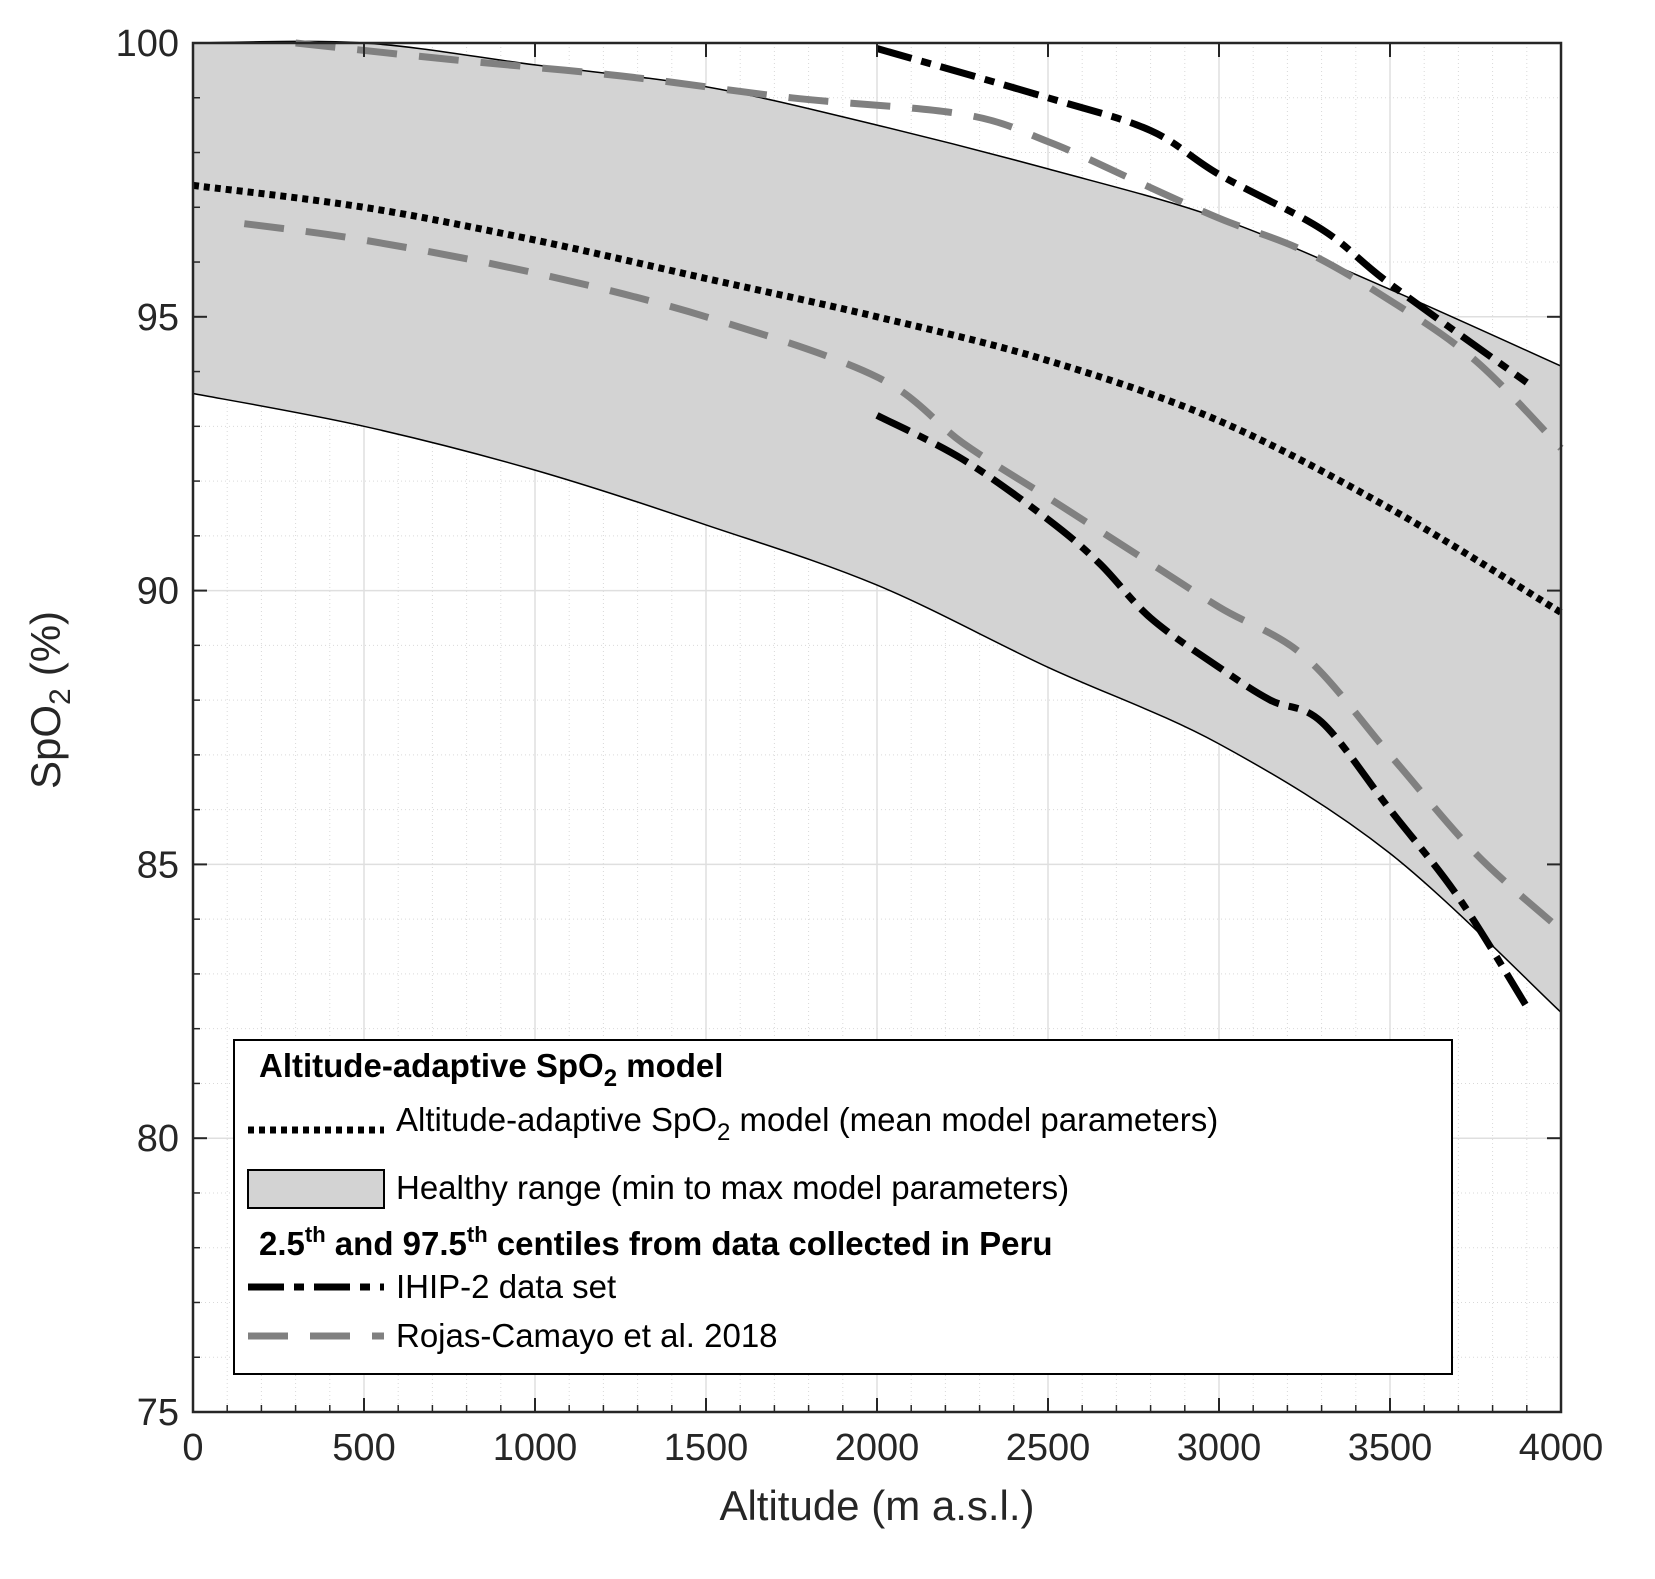  I want to click on x-tick-label: 0, so click(192, 1448).